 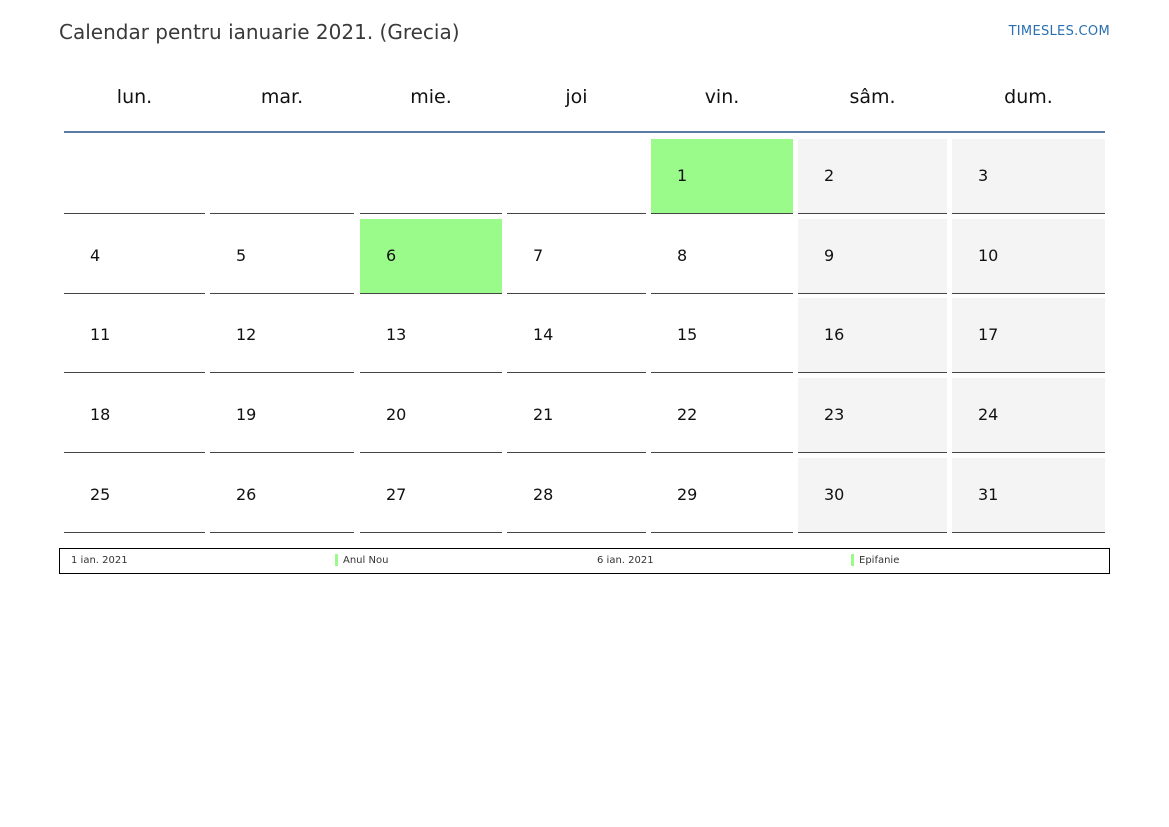 What do you see at coordinates (576, 256) in the screenshot?
I see `day-cell: 7` at bounding box center [576, 256].